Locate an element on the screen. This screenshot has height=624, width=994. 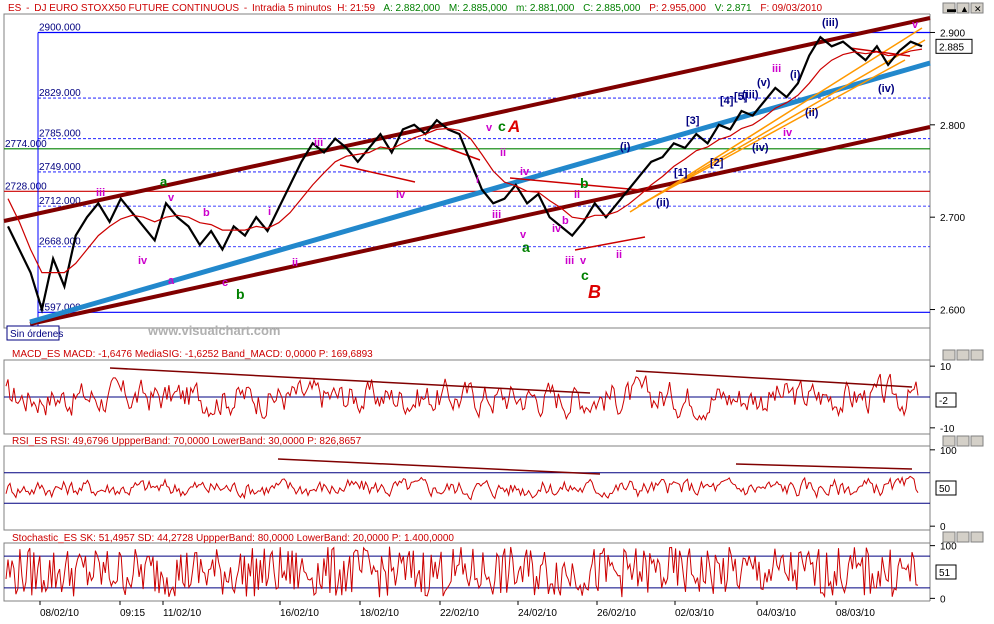
oscillator-tick-label: 100 is located at coordinates (948, 451).